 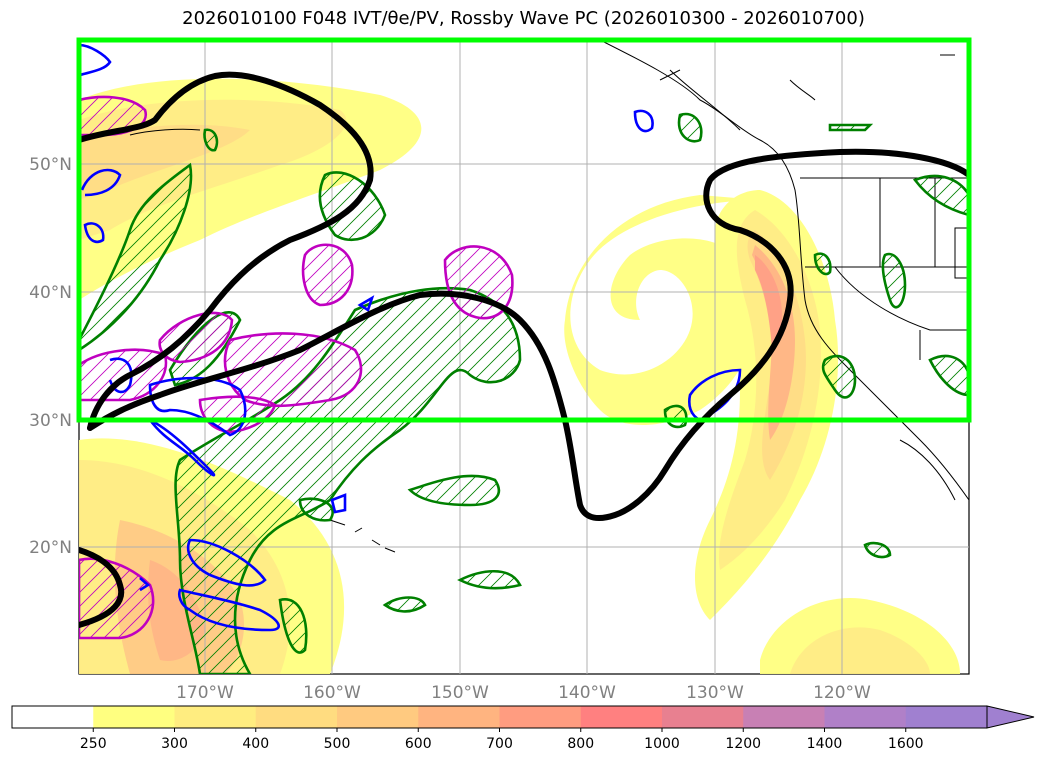 What do you see at coordinates (842, 693) in the screenshot?
I see `lon-label-120w: 120°W` at bounding box center [842, 693].